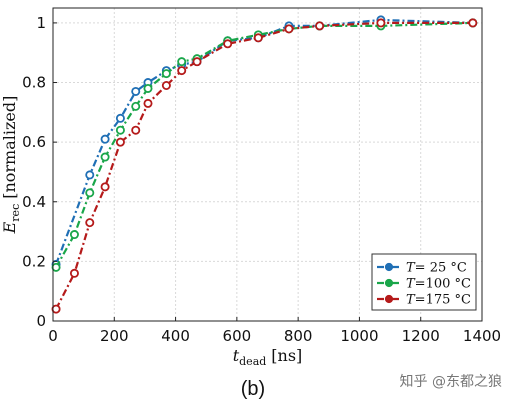 The height and width of the screenshot is (407, 508). Describe the element at coordinates (34, 83) in the screenshot. I see `y-tick-label: 0.8` at that location.